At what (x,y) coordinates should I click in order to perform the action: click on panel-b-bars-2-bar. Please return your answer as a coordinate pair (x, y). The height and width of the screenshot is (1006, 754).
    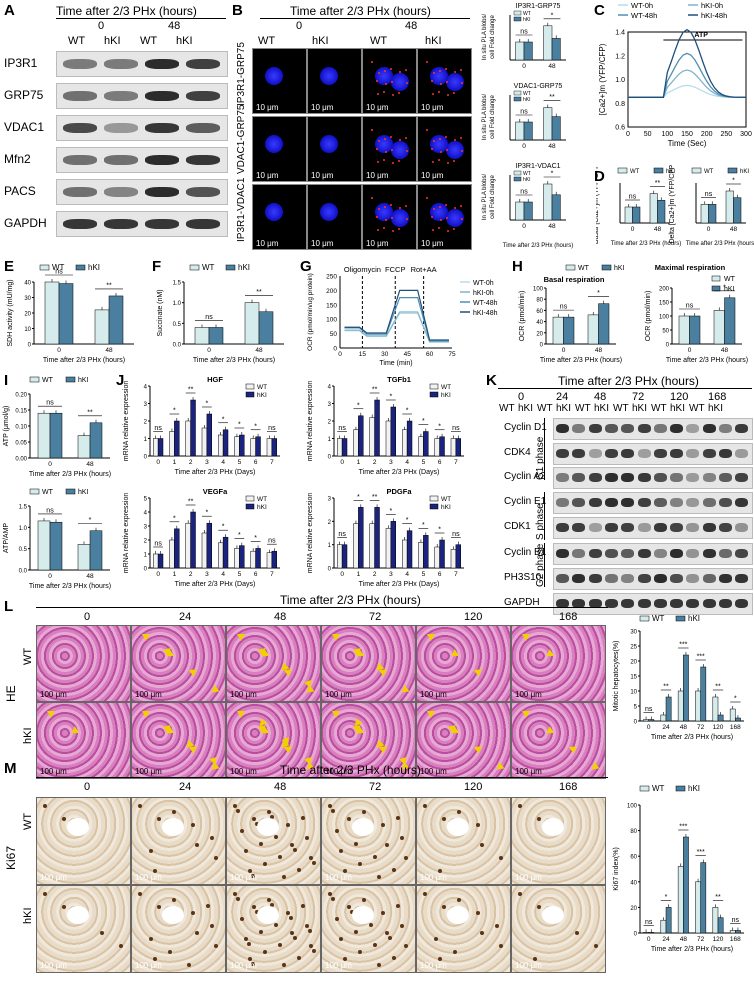
    Looking at the image, I should click on (520, 211).